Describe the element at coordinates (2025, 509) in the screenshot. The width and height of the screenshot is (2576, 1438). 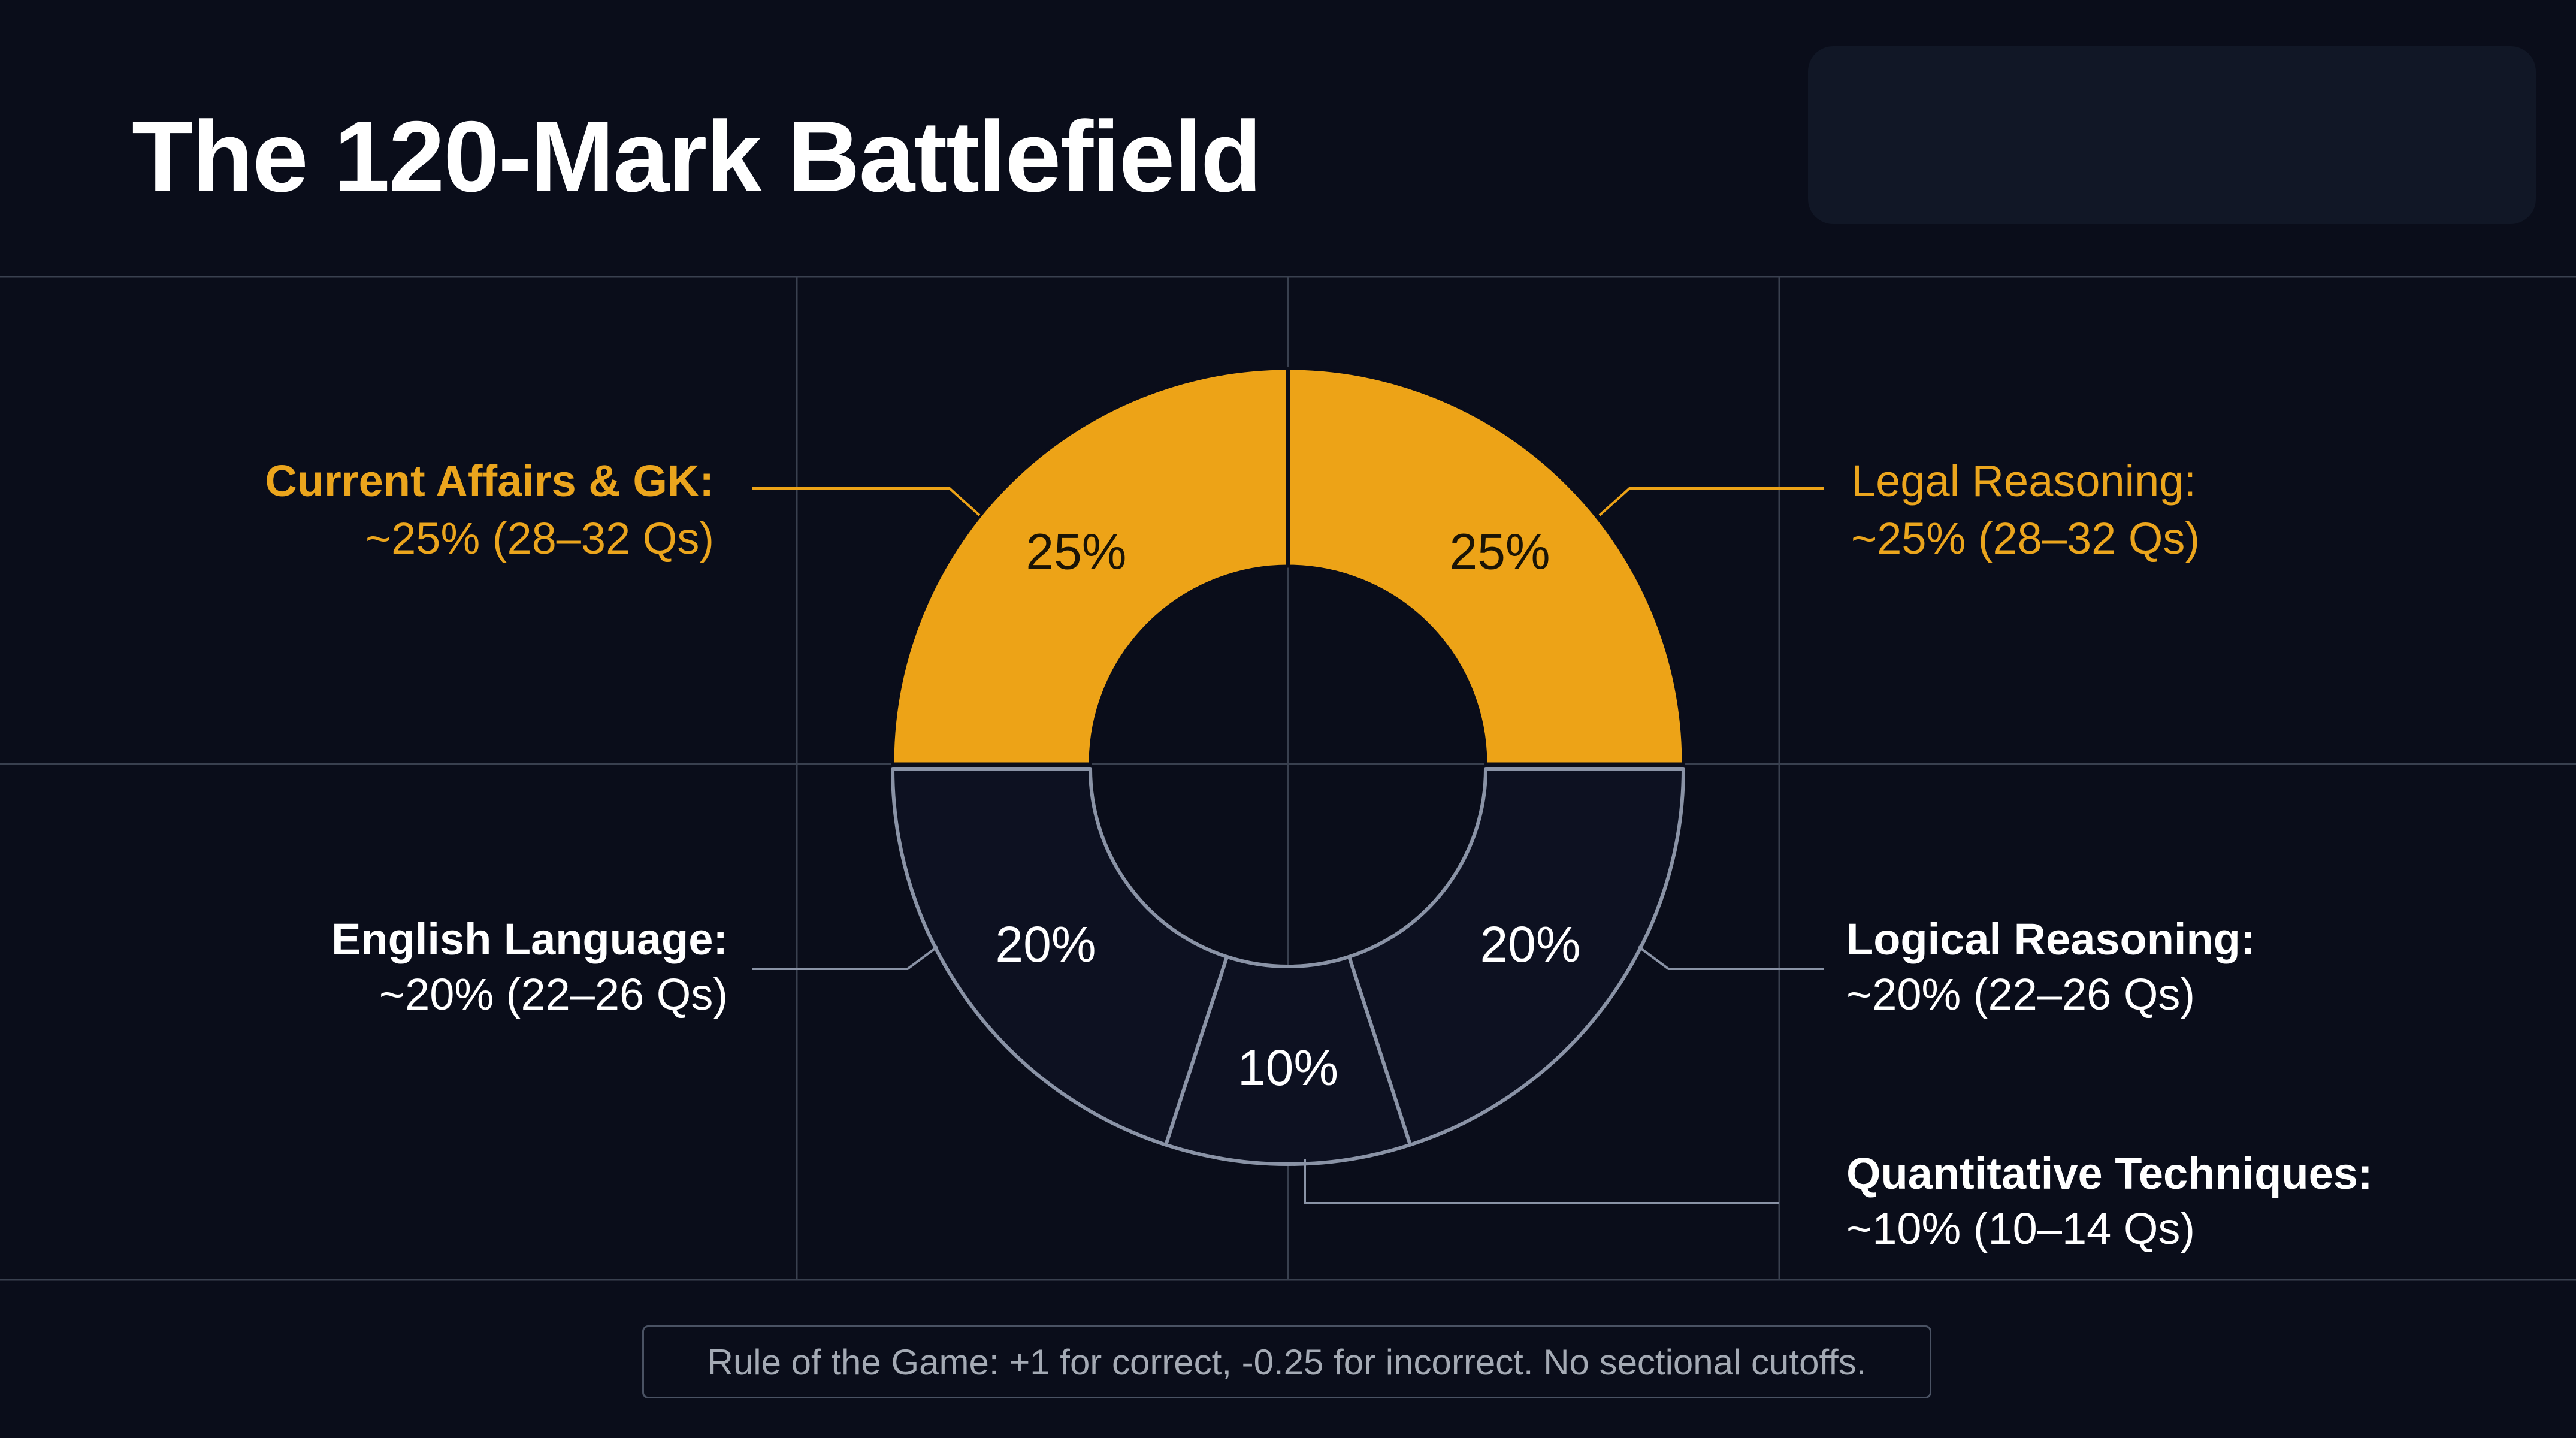
I see `callout-legal: Legal Reasoning: ~25% (28–32 Qs)` at that location.